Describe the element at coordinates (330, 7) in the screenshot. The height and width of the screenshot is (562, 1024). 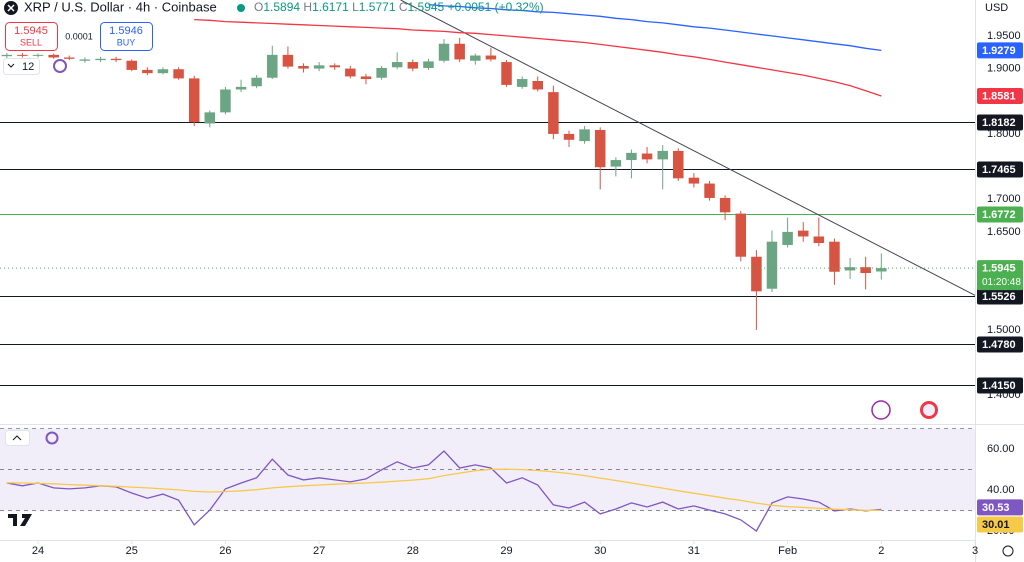
I see `legend-value: 1.6171` at that location.